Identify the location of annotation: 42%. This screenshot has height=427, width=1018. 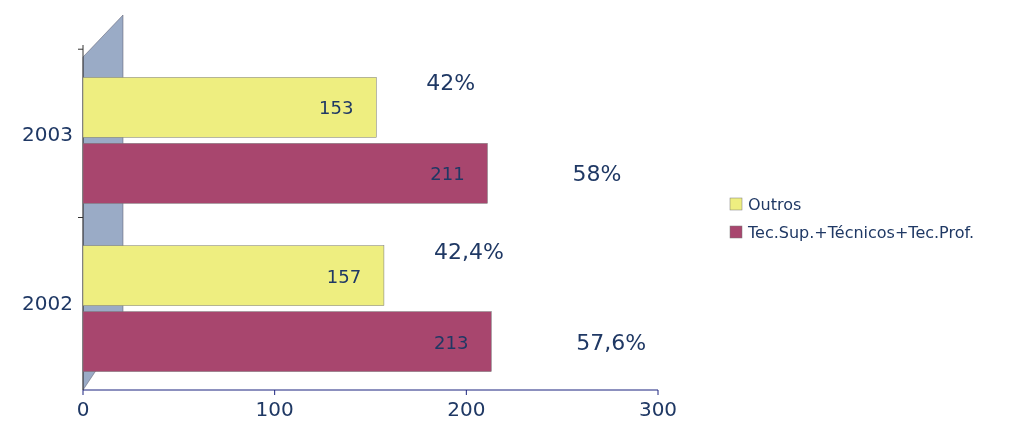
(451, 83).